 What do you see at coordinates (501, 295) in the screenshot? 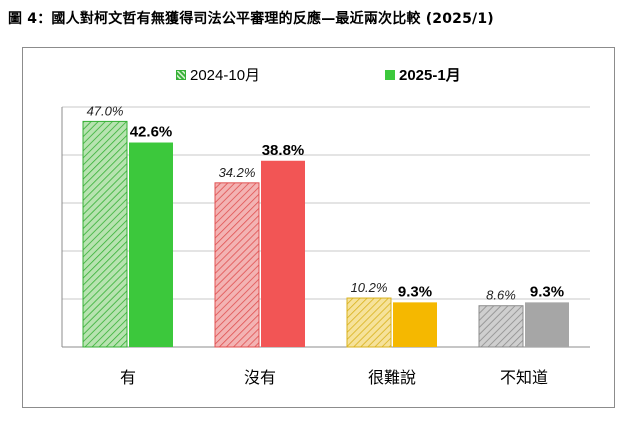
I see `data-label-2024-10: 8.6%` at bounding box center [501, 295].